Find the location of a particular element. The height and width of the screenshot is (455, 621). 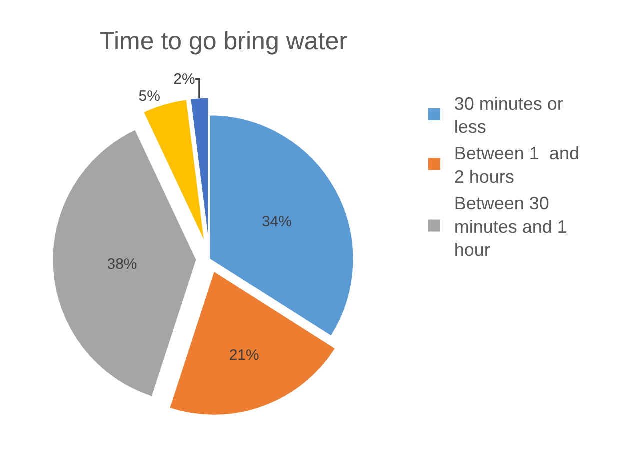

legend-label: Between 30 minutes and 1 hour is located at coordinates (511, 226).